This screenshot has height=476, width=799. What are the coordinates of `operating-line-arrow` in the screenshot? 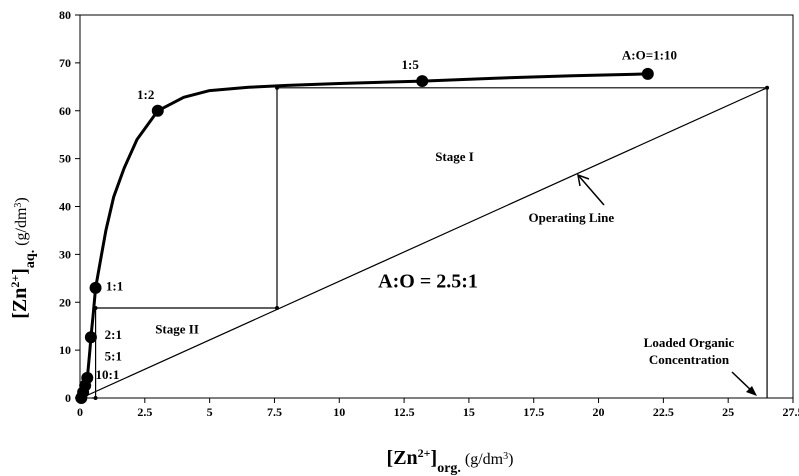 It's located at (591, 190).